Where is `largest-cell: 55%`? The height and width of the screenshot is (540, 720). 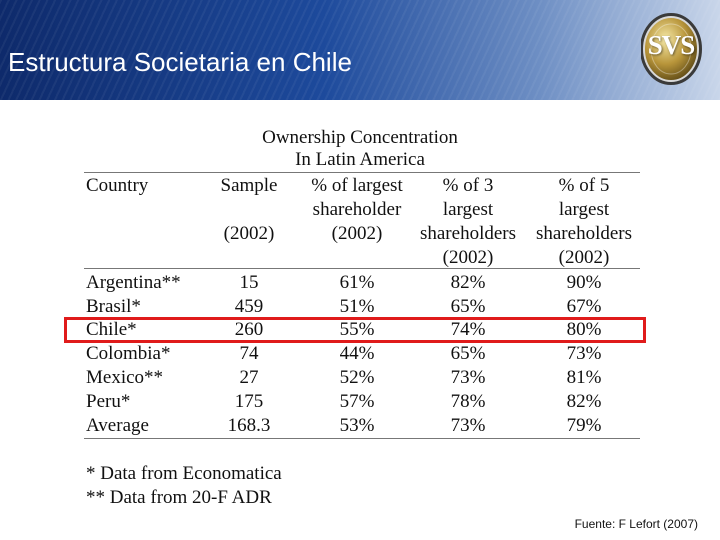
largest-cell: 55% is located at coordinates (357, 329).